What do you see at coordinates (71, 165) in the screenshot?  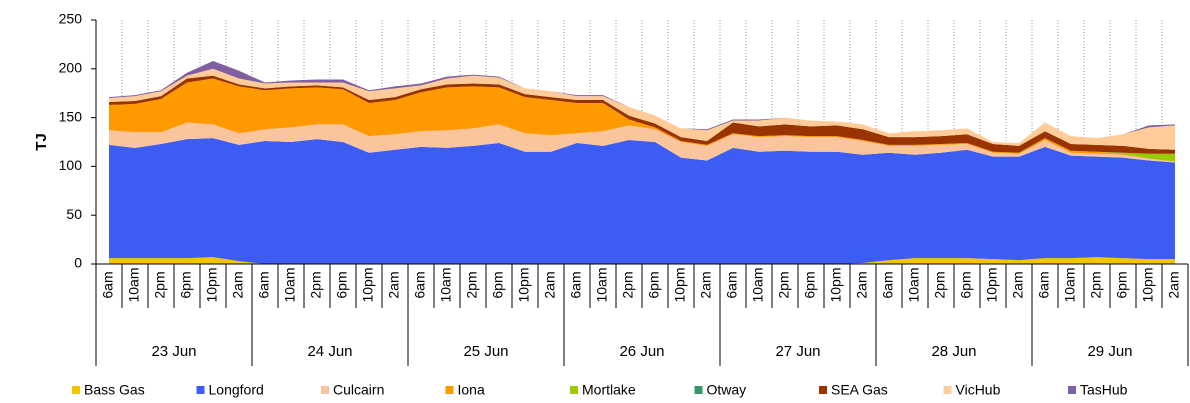 I see `y-tick-label: 100` at bounding box center [71, 165].